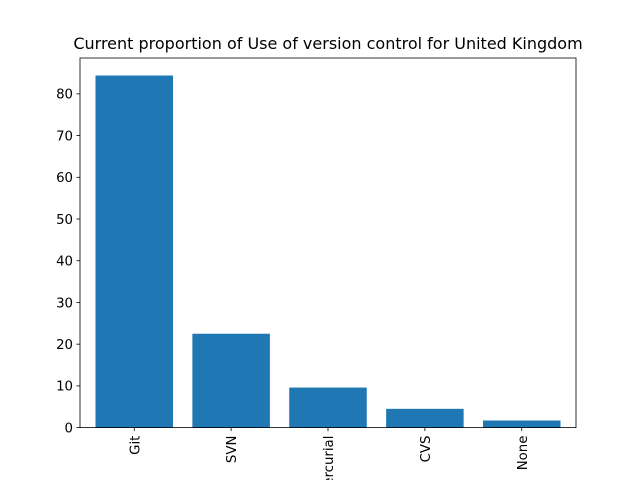 The image size is (640, 480). I want to click on x-tick-label: SVN, so click(232, 449).